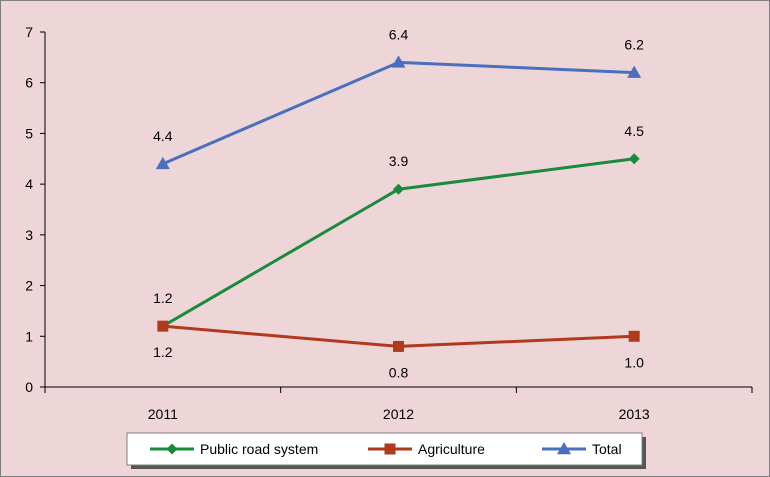 This screenshot has height=477, width=770. What do you see at coordinates (29, 286) in the screenshot?
I see `y-tick-label: 2` at bounding box center [29, 286].